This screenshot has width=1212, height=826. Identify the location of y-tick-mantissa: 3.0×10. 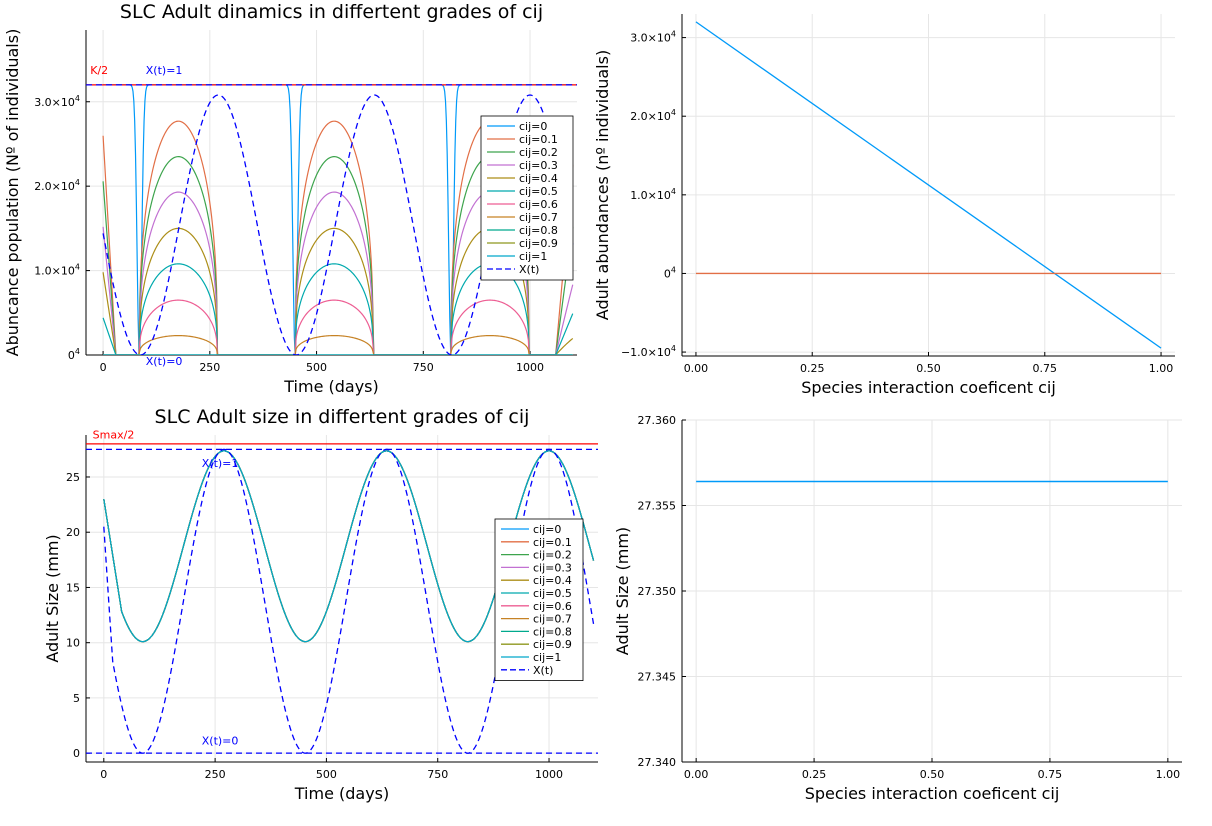
(650, 38).